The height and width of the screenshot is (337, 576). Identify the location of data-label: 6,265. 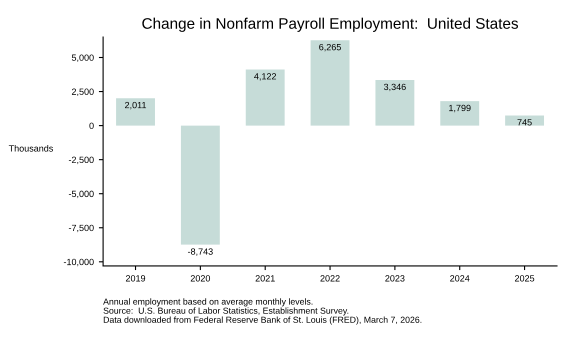
(330, 48).